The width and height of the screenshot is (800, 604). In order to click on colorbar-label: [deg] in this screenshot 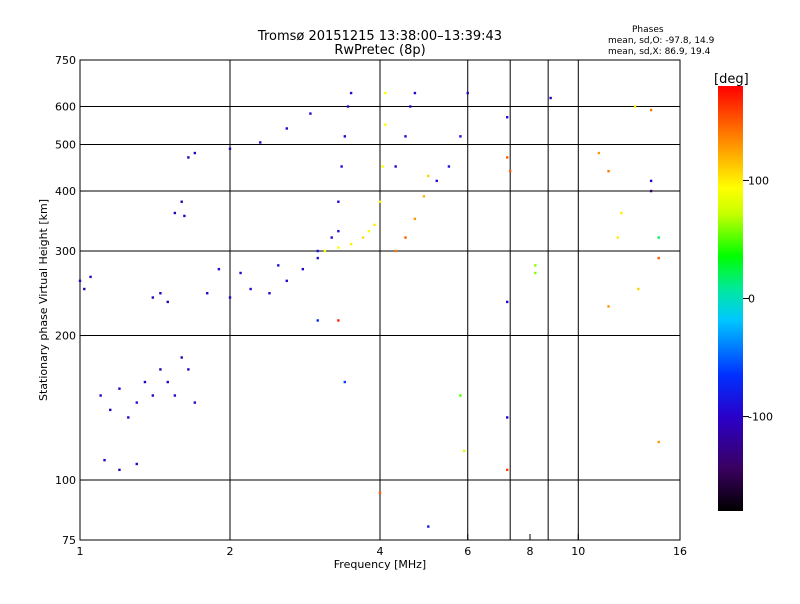, I will do `click(731, 79)`.